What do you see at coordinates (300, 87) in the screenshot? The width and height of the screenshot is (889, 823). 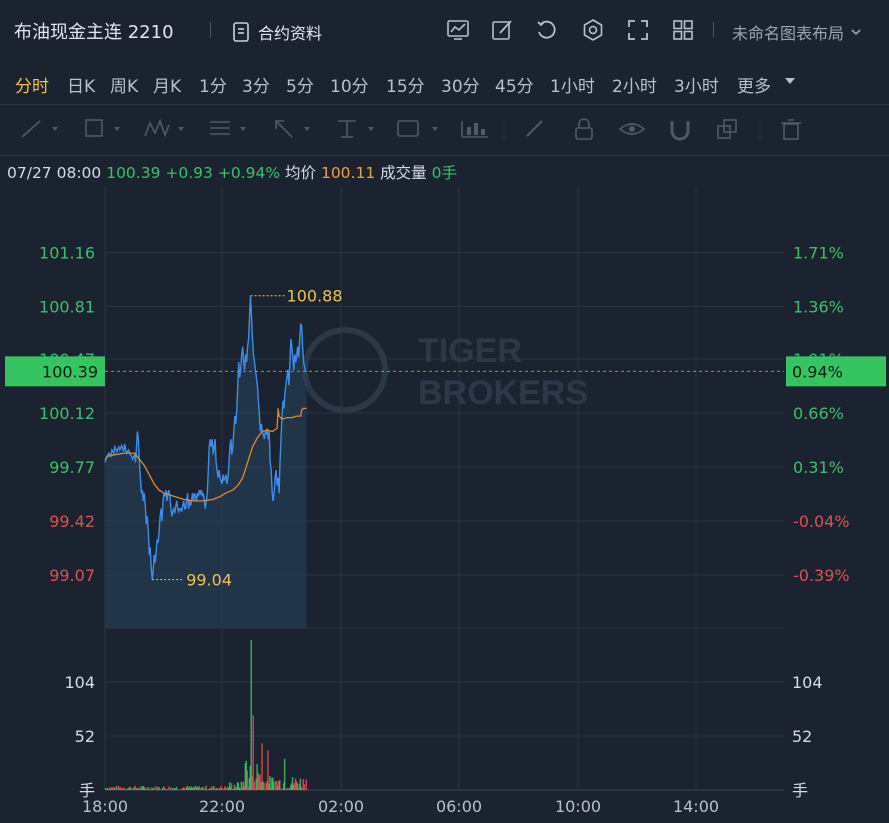 I see `tab-period: 5分` at bounding box center [300, 87].